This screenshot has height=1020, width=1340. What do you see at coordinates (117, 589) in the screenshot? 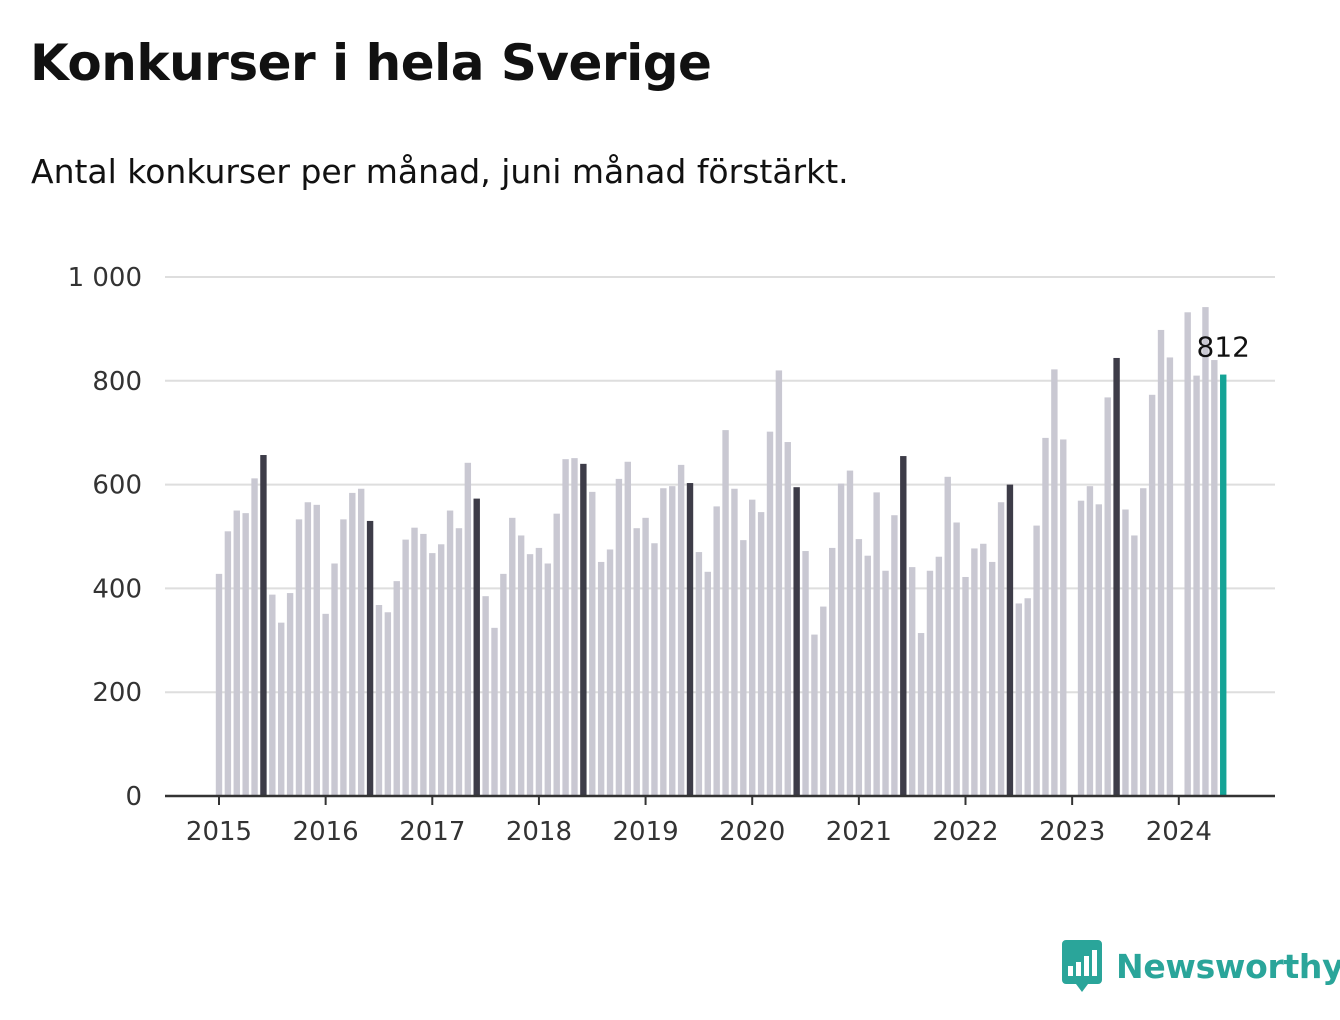
I see `y-tick-label: 400` at bounding box center [117, 589].